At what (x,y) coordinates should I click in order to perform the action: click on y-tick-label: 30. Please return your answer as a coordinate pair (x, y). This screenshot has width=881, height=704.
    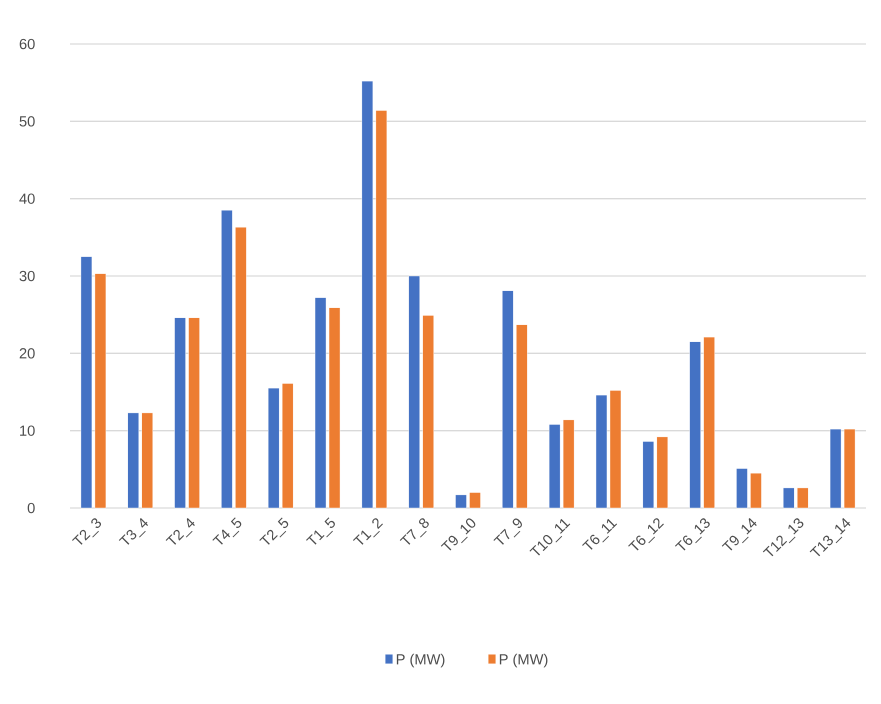
    Looking at the image, I should click on (27, 276).